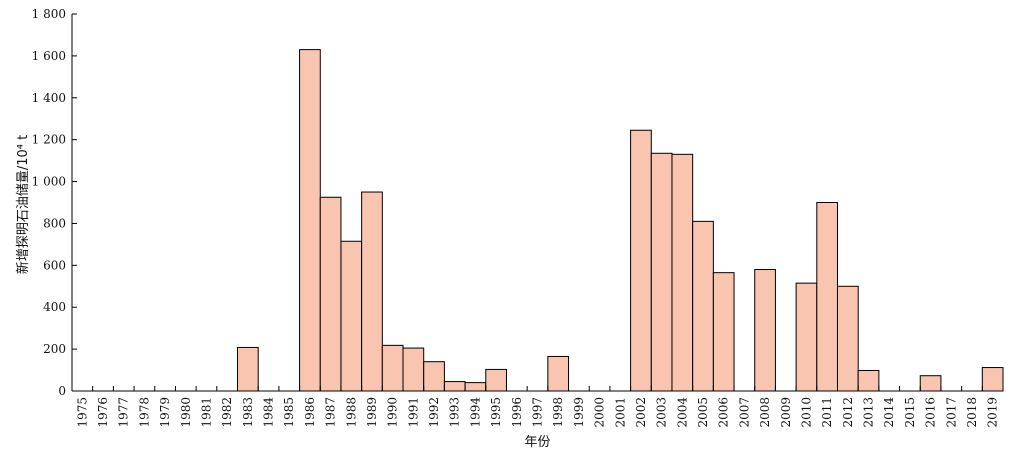  Describe the element at coordinates (496, 412) in the screenshot. I see `x-tick-label-1995: 1995` at that location.